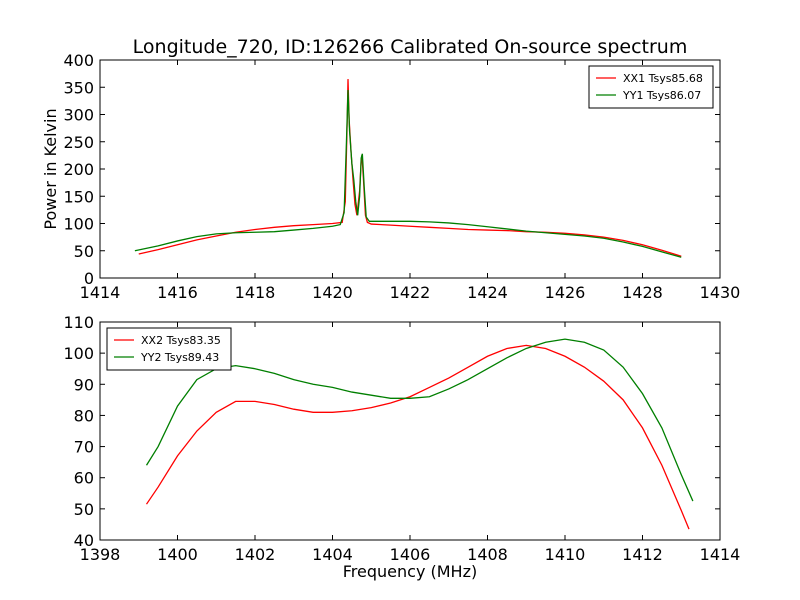 This screenshot has width=800, height=600. Describe the element at coordinates (84, 384) in the screenshot. I see `y-tick-label: 90` at that location.